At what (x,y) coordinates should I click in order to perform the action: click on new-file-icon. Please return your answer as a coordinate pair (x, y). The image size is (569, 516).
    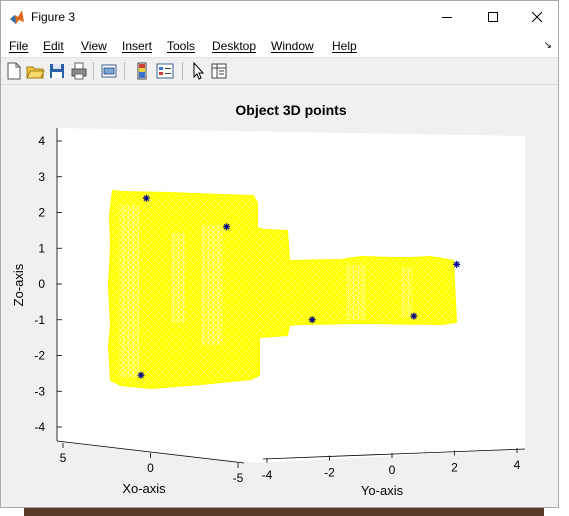
    Looking at the image, I should click on (14, 71).